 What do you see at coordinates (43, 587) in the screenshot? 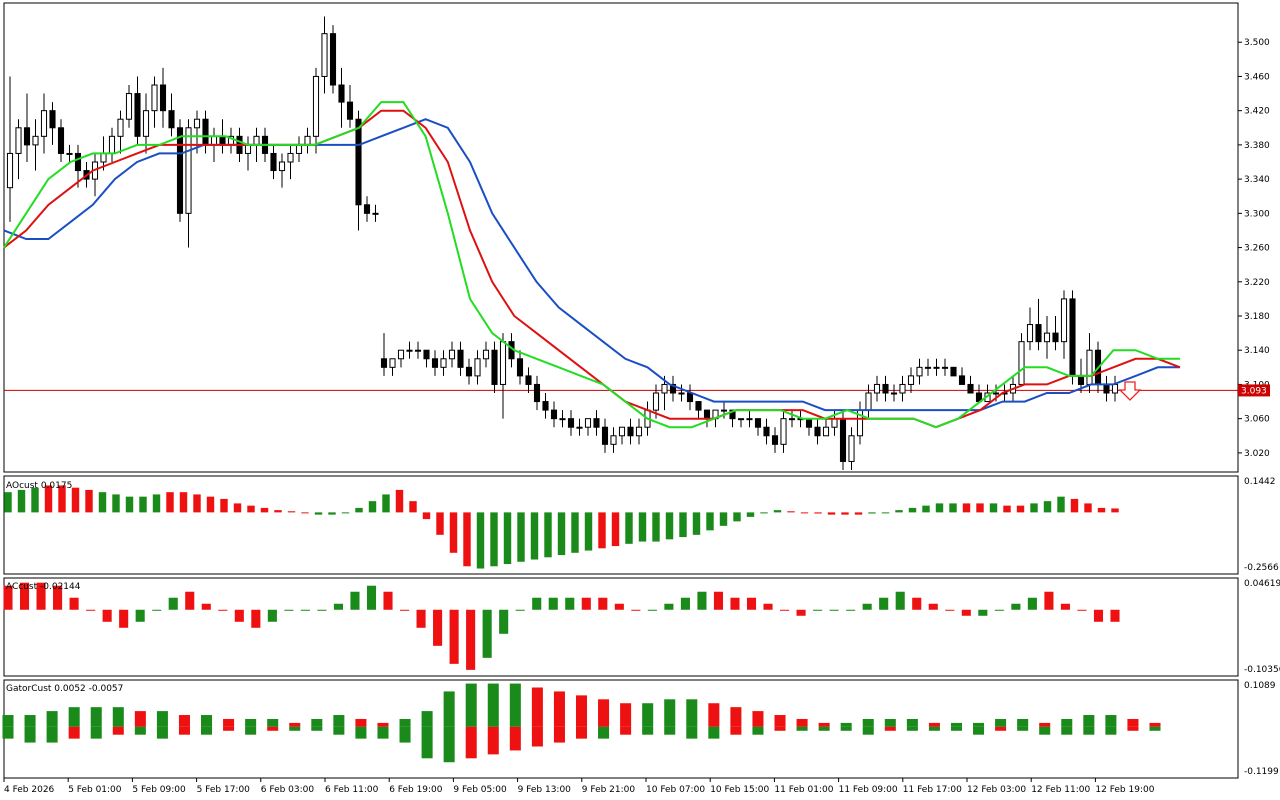
I see `ac-label: ACcust -0.02144` at bounding box center [43, 587].